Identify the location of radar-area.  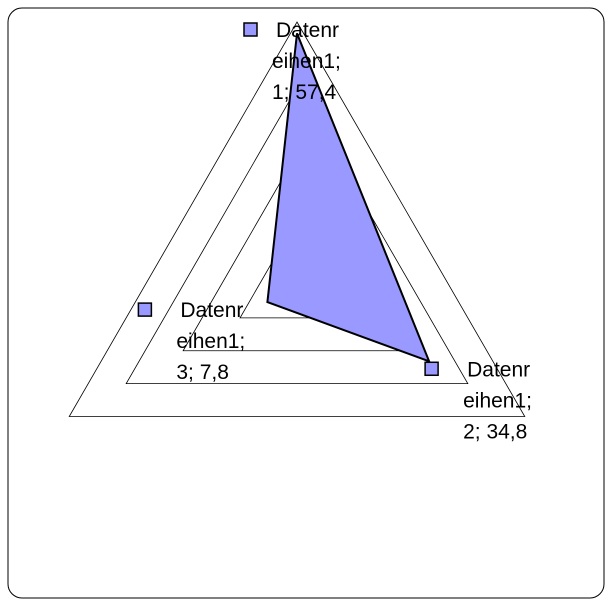
(348, 198).